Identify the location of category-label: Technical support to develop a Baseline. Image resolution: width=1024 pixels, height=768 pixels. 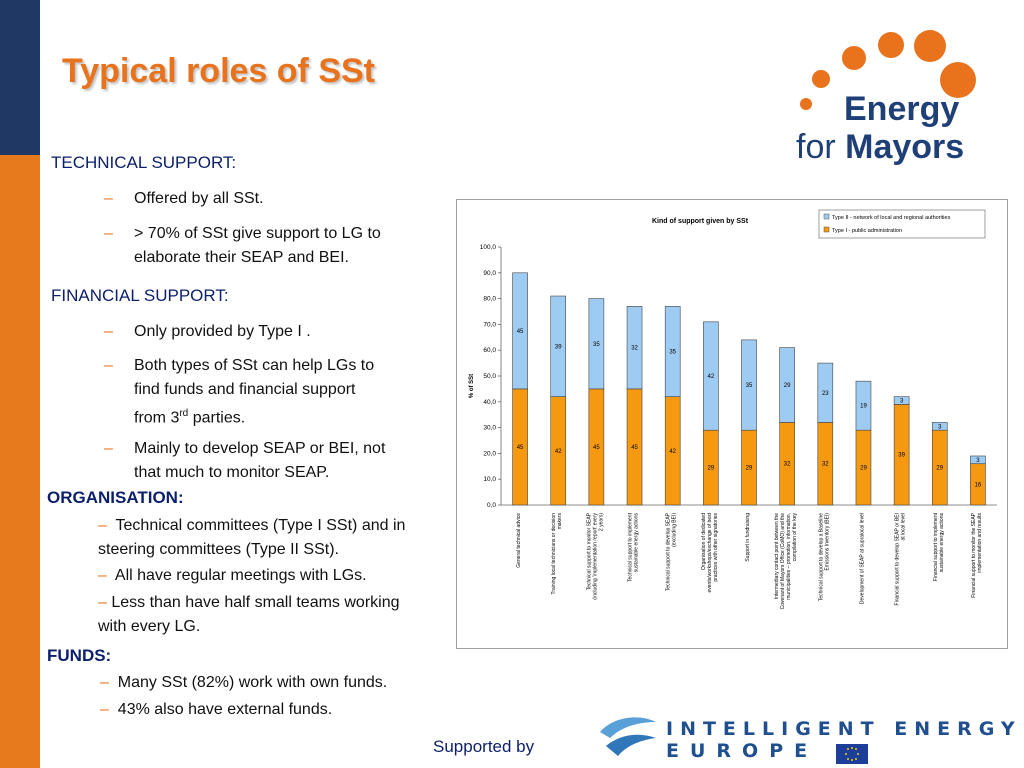
(821, 557).